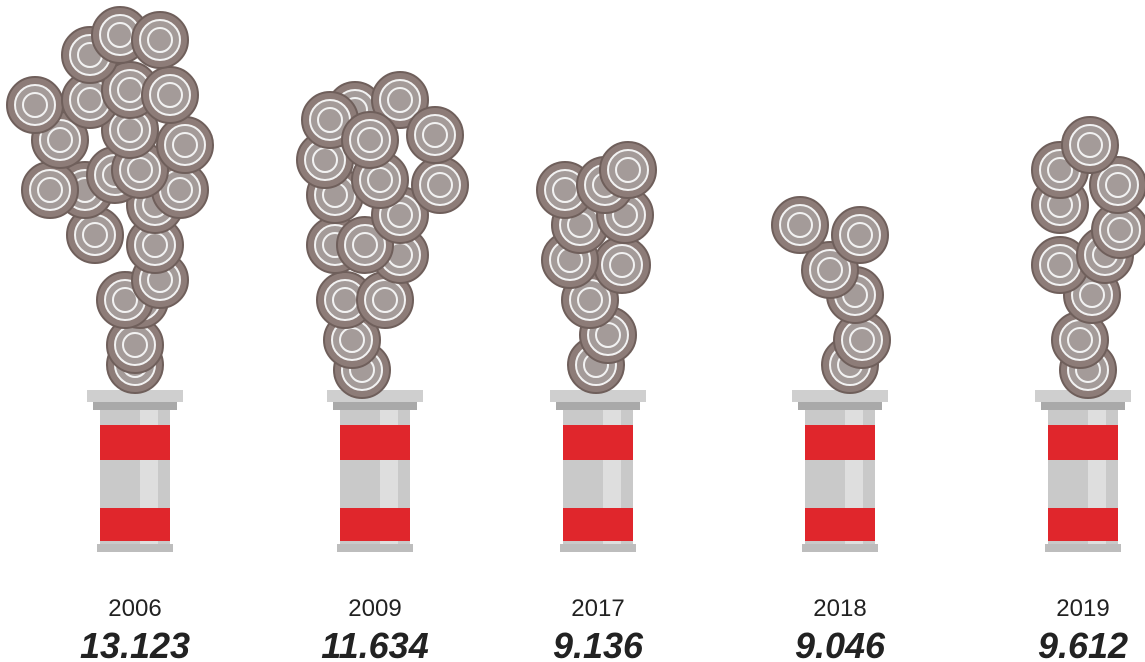 Image resolution: width=1145 pixels, height=662 pixels. I want to click on chimney-group: 2018 9.046, so click(831, 429).